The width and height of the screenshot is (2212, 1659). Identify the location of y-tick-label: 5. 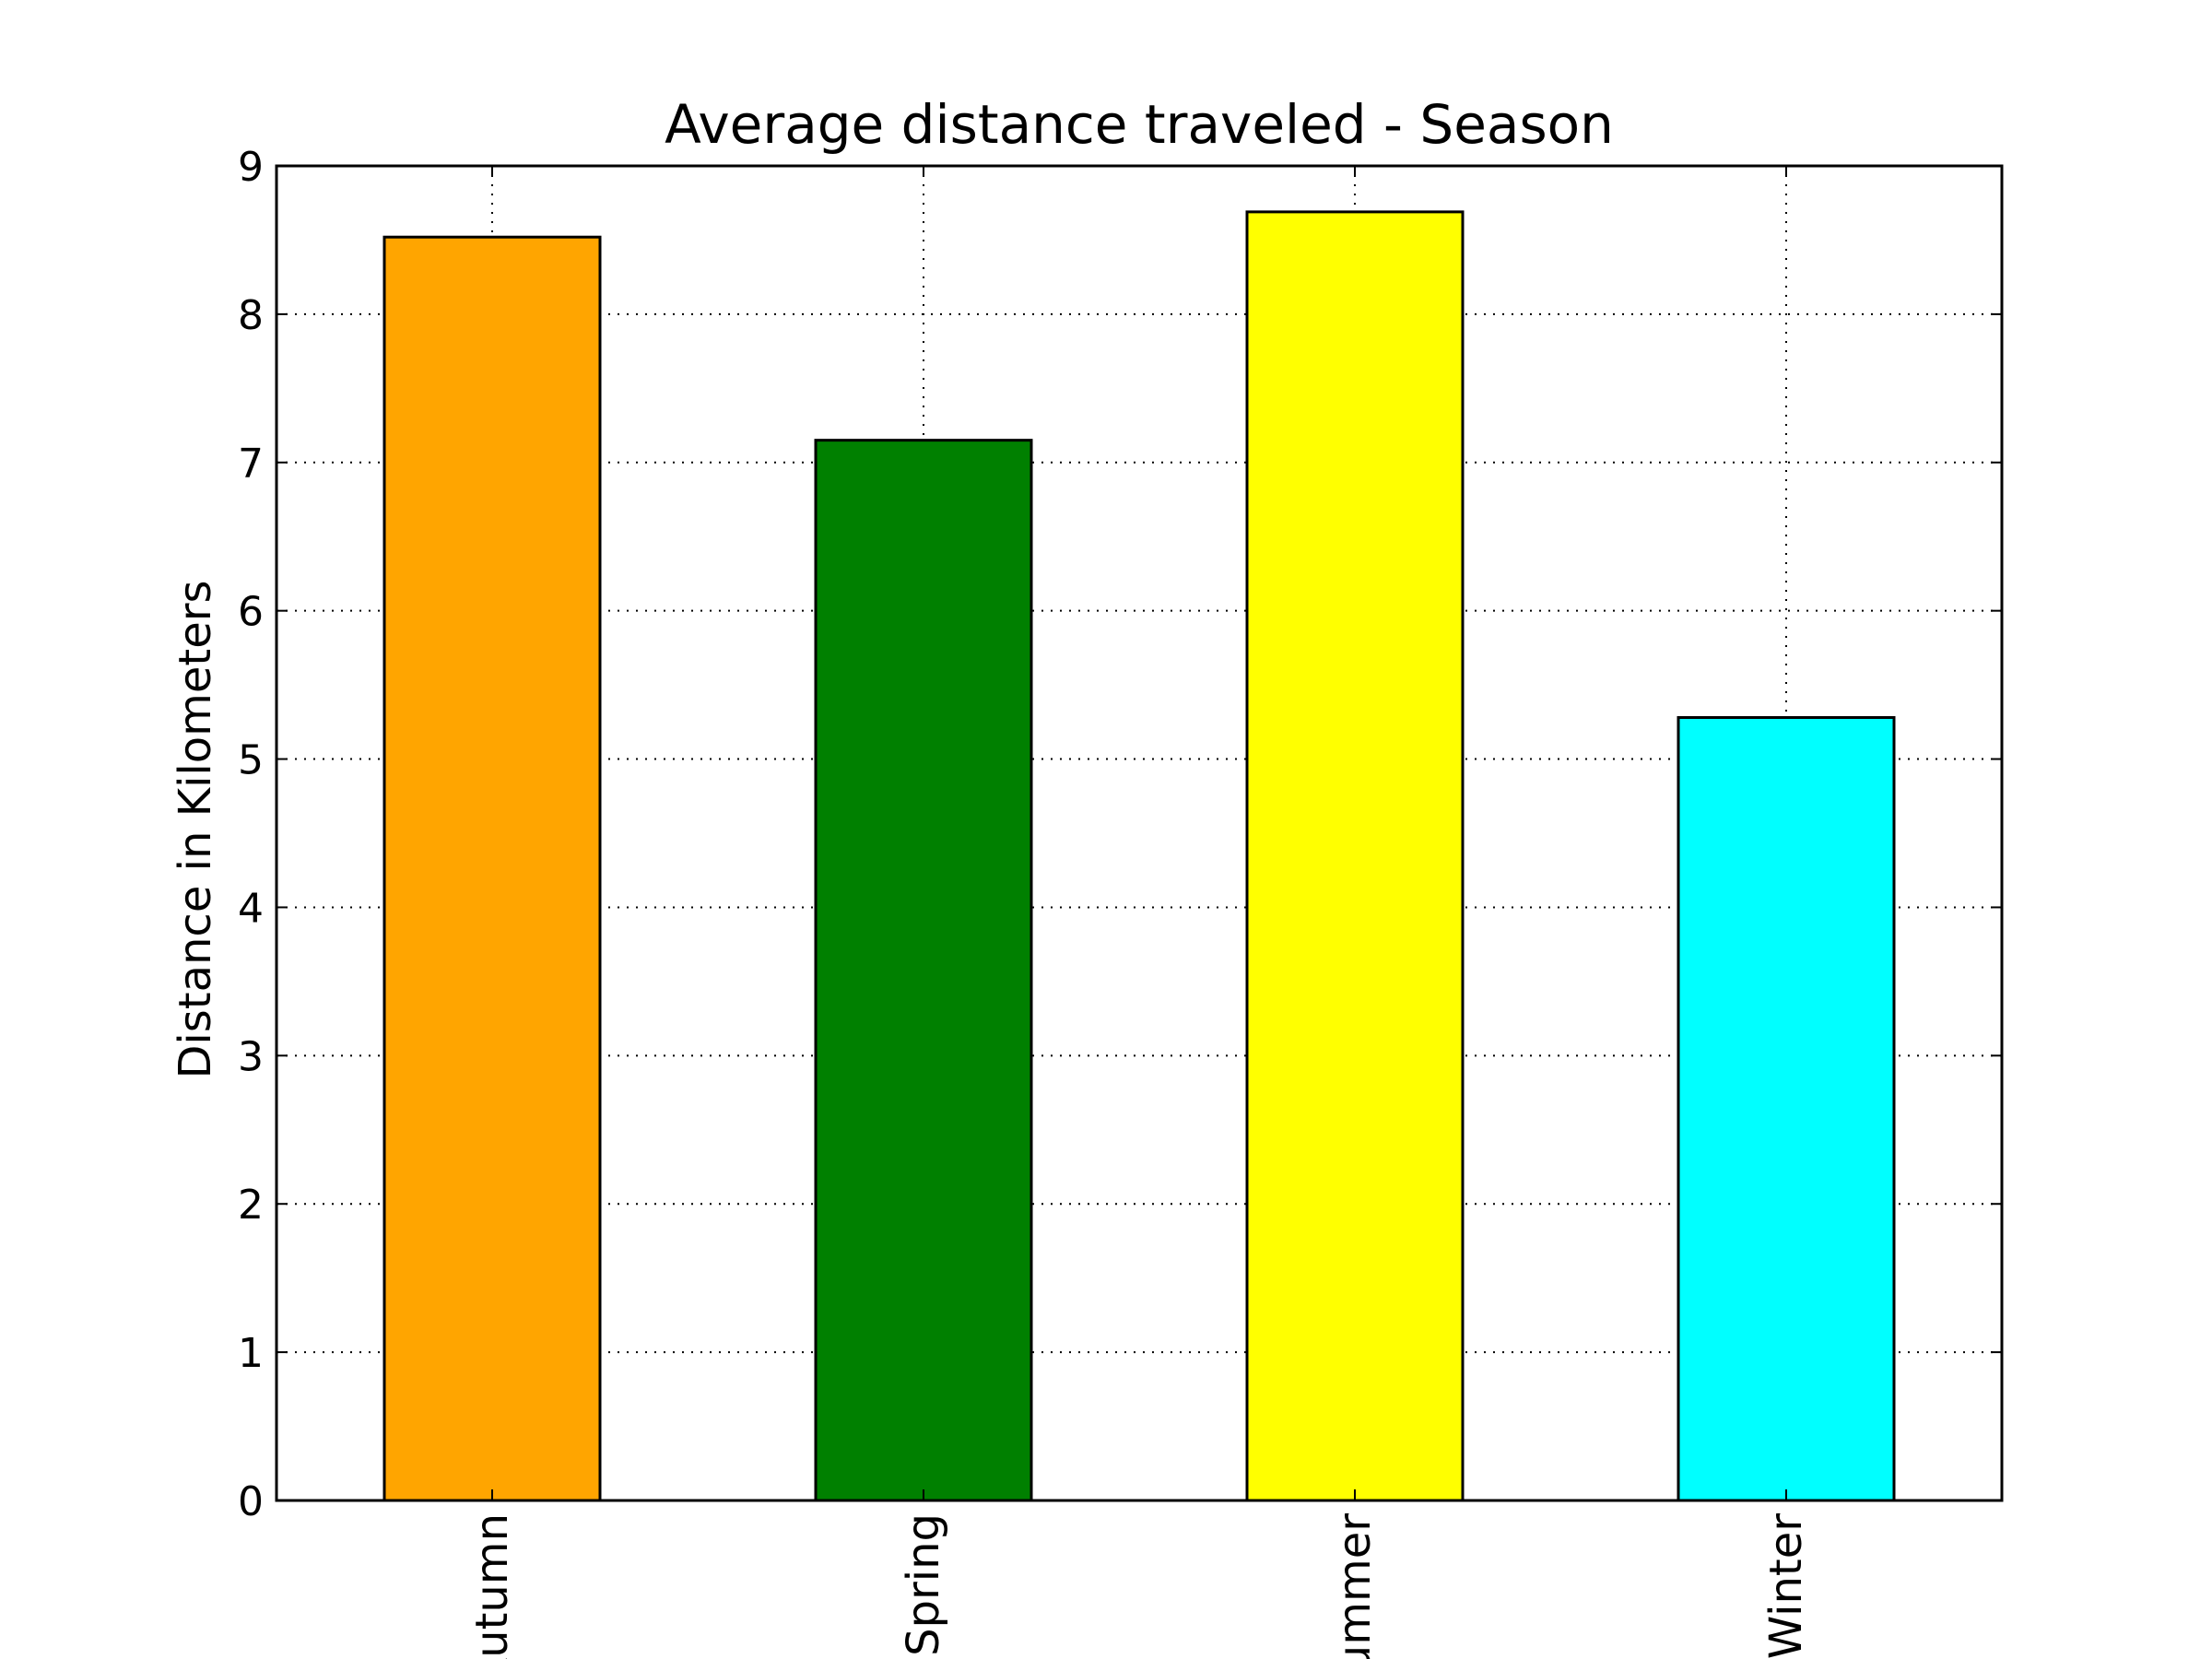
(251, 760).